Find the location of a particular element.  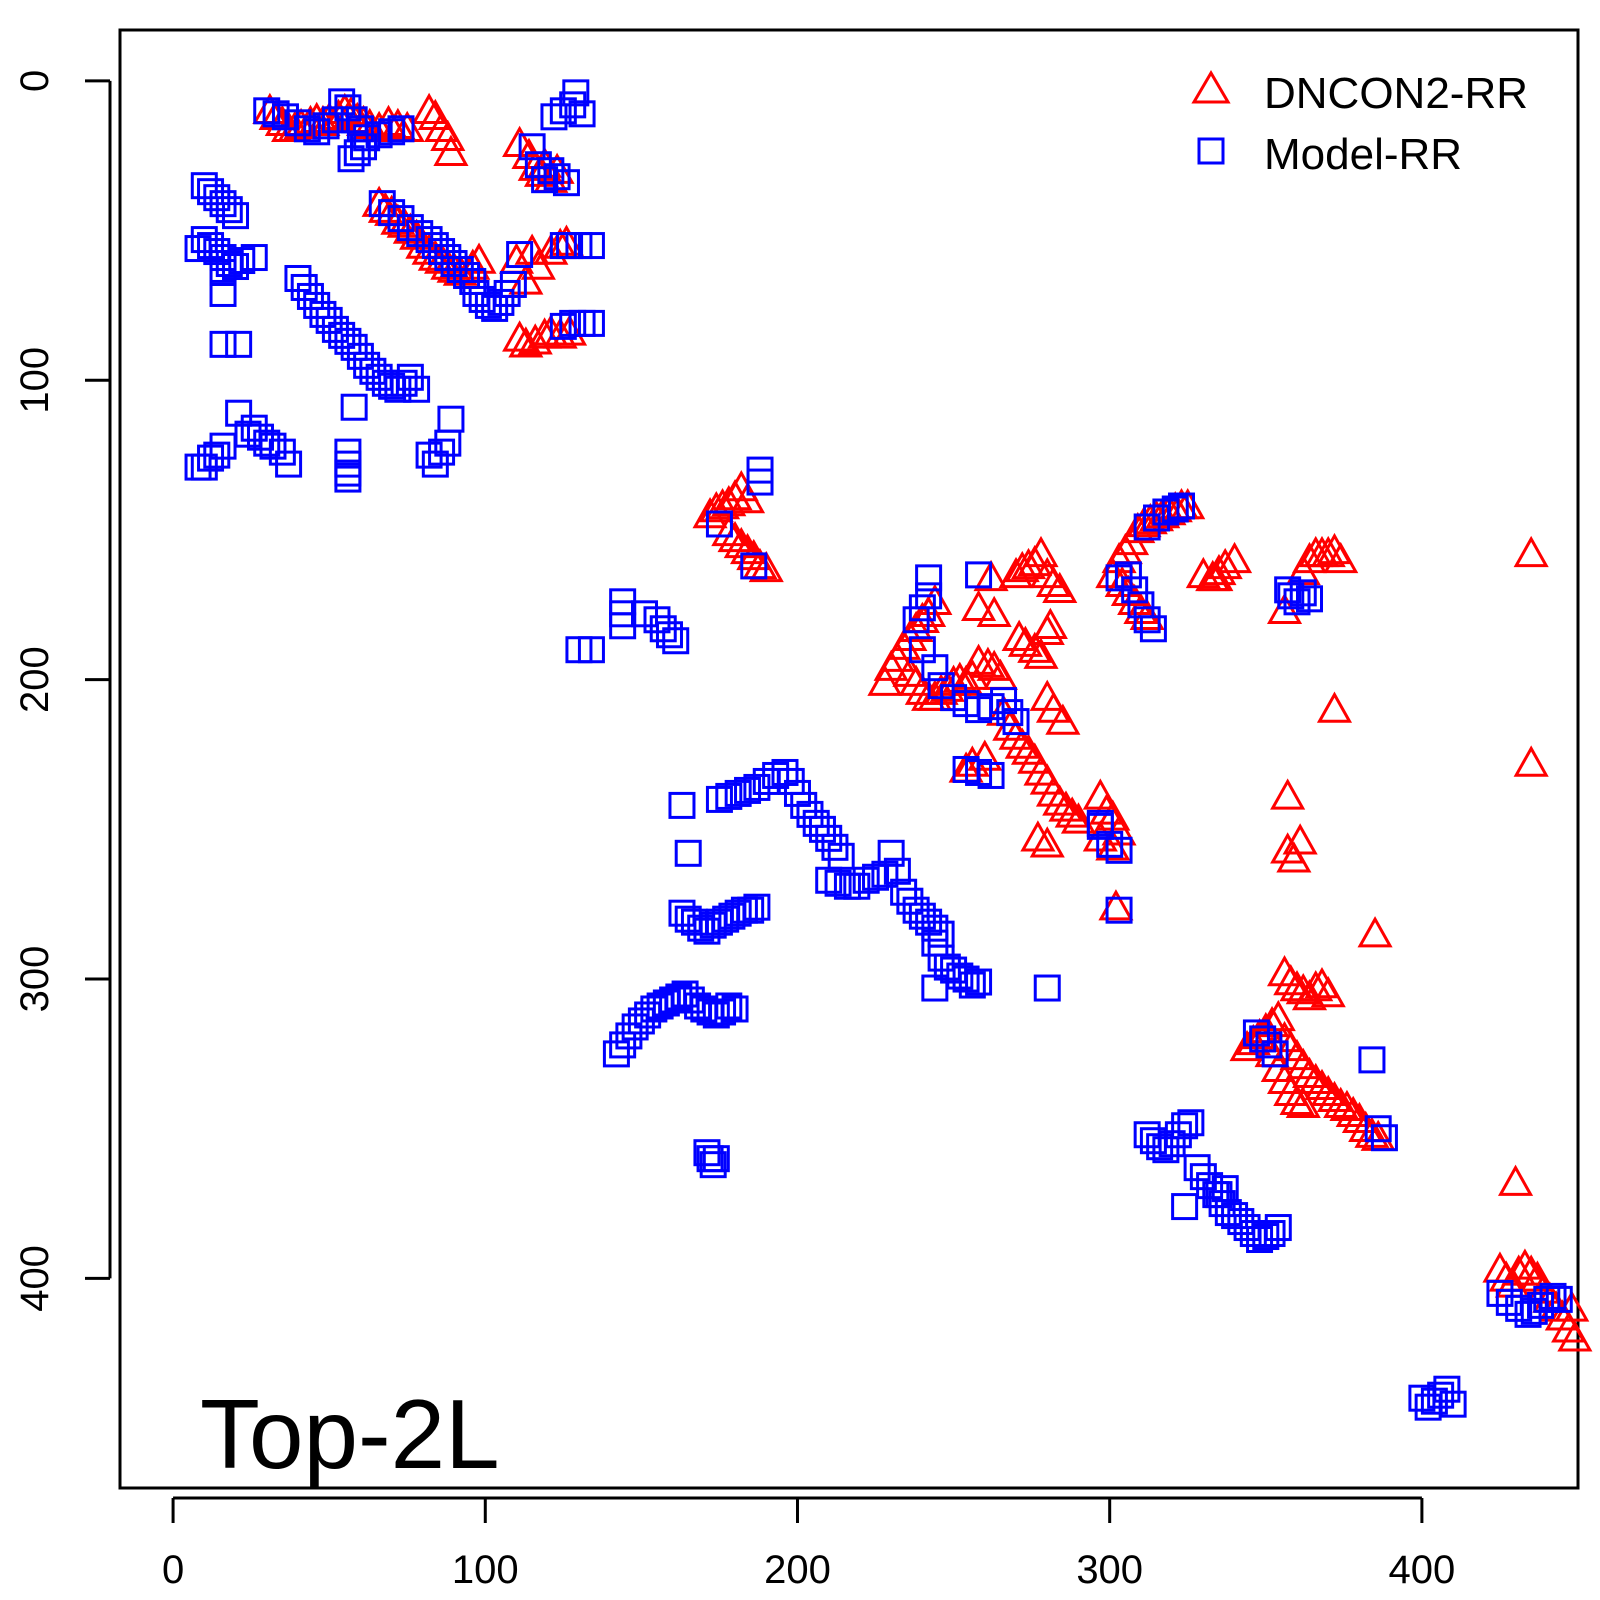

legend-label-model: Model-RR is located at coordinates (1363, 154).